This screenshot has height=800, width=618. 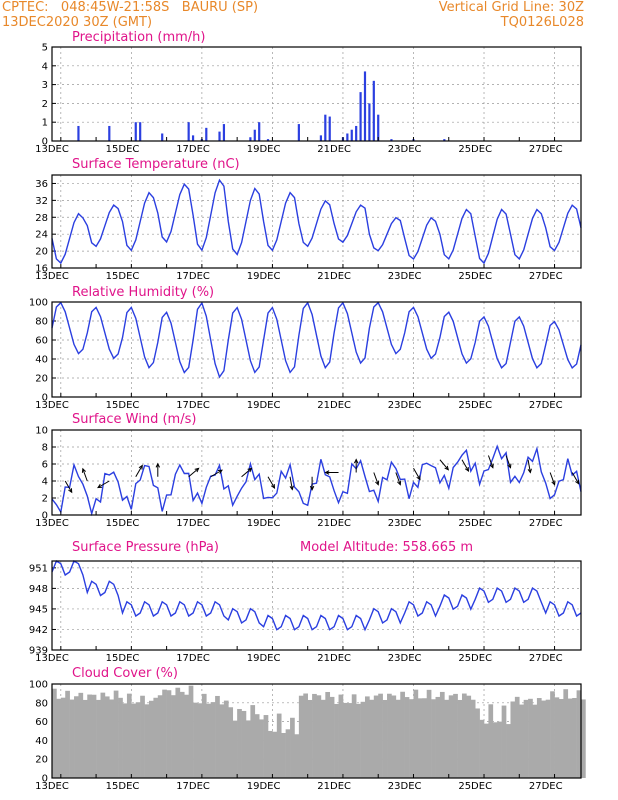 I want to click on precip-frame, so click(x=316, y=94).